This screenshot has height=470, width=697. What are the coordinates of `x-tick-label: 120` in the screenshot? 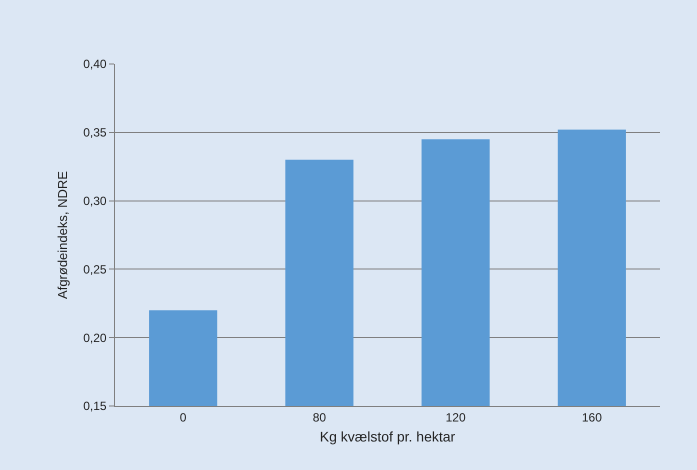 It's located at (456, 417).